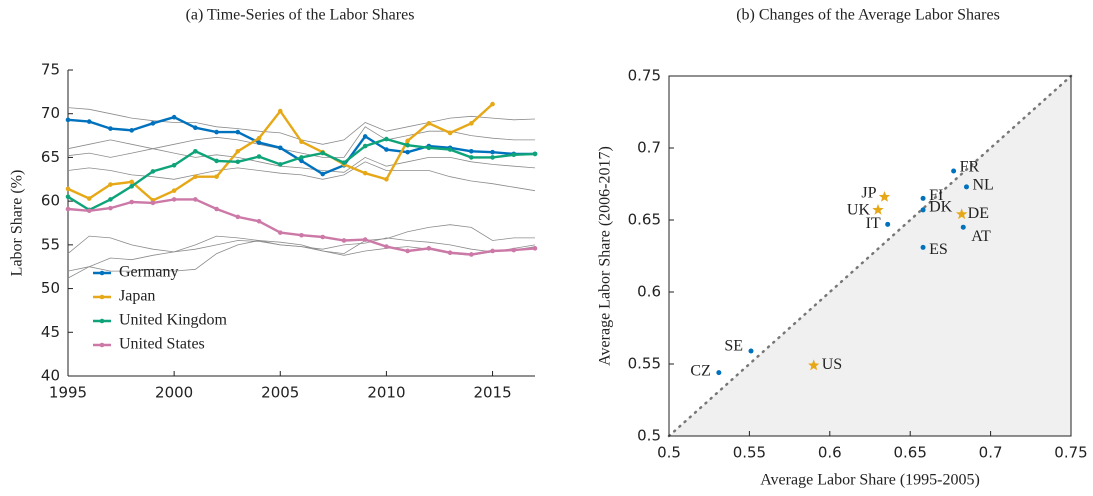  I want to click on point-label: CZ, so click(700, 370).